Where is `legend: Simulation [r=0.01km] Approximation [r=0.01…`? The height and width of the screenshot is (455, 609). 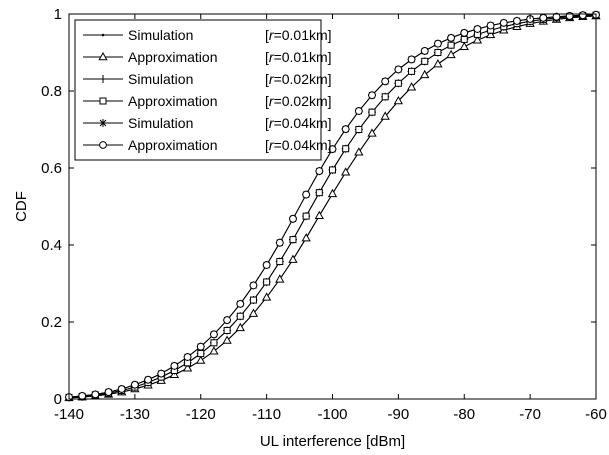
legend: Simulation [r=0.01km] Approximation [r=0.01… is located at coordinates (203, 90).